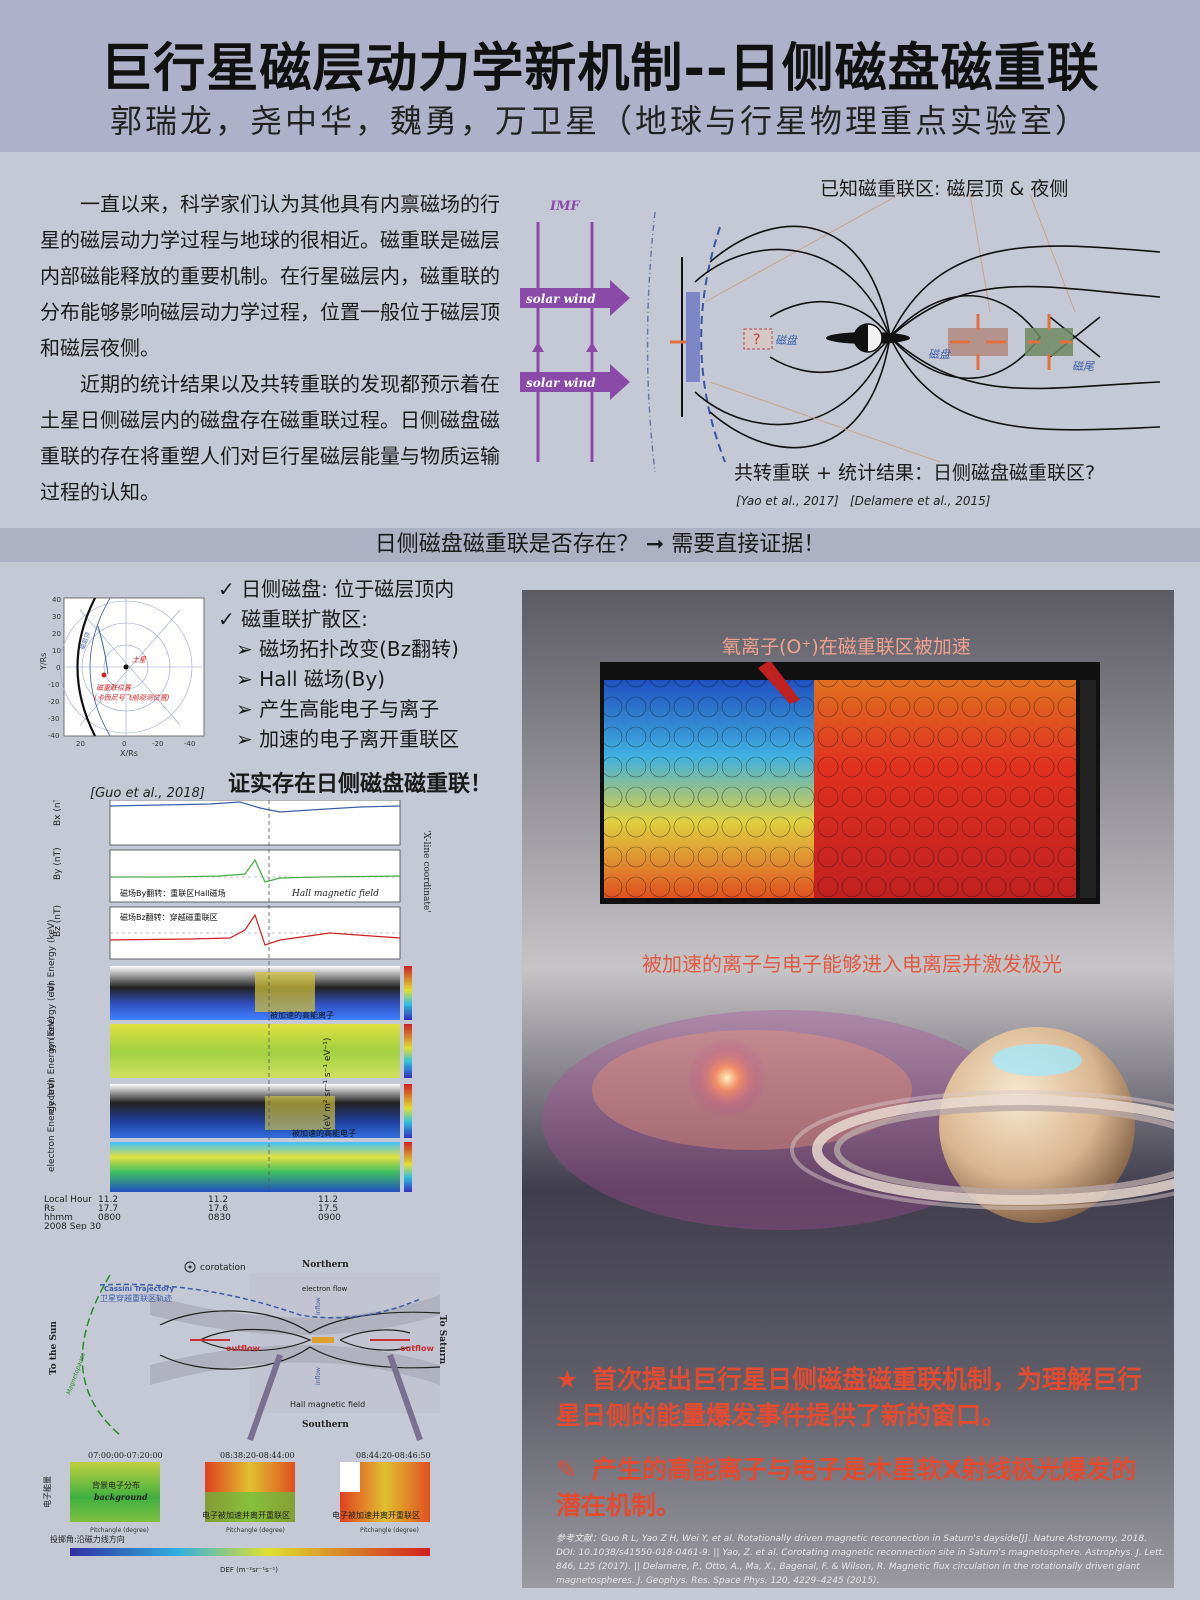 The height and width of the screenshot is (1600, 1200). I want to click on ytick: 20, so click(56, 634).